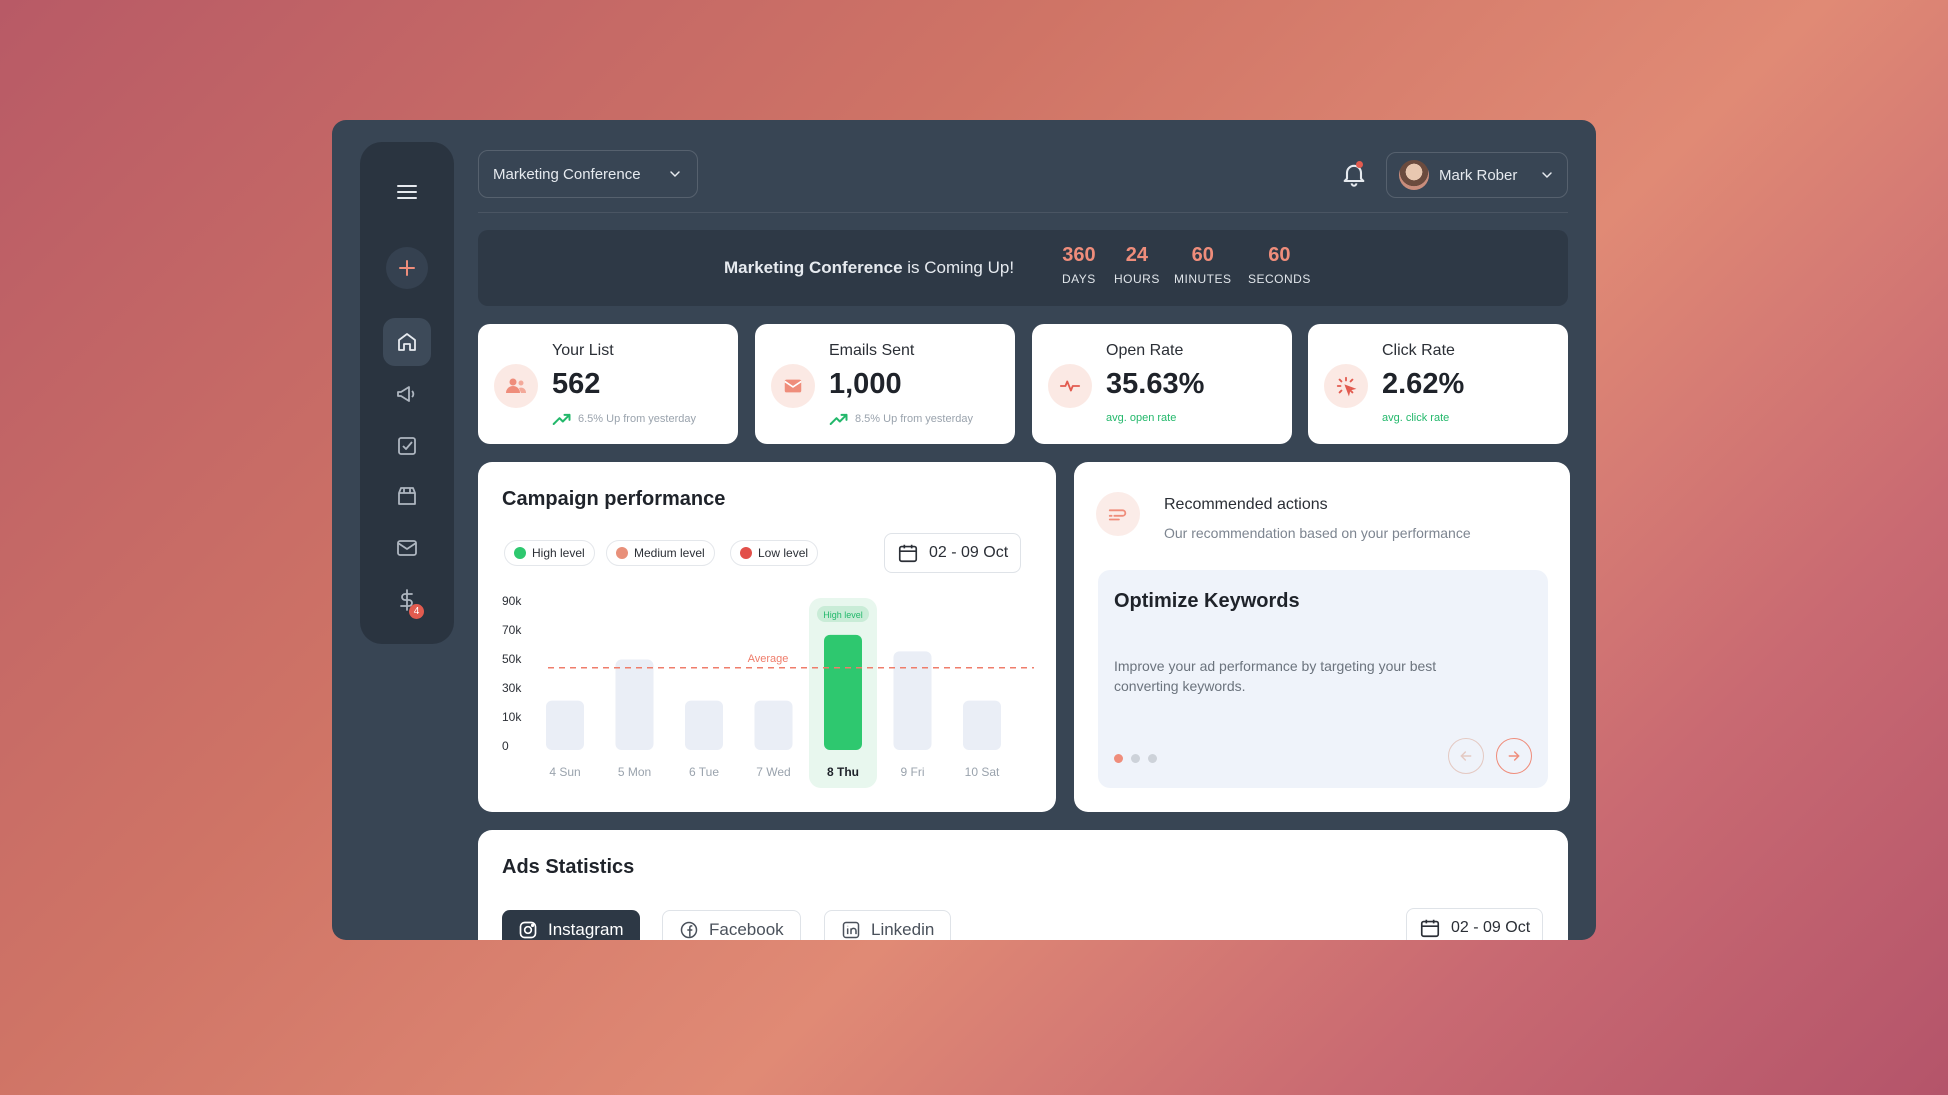 Image resolution: width=1948 pixels, height=1095 pixels. Describe the element at coordinates (813, 267) in the screenshot. I see `banner-event: Marketing Conference` at that location.